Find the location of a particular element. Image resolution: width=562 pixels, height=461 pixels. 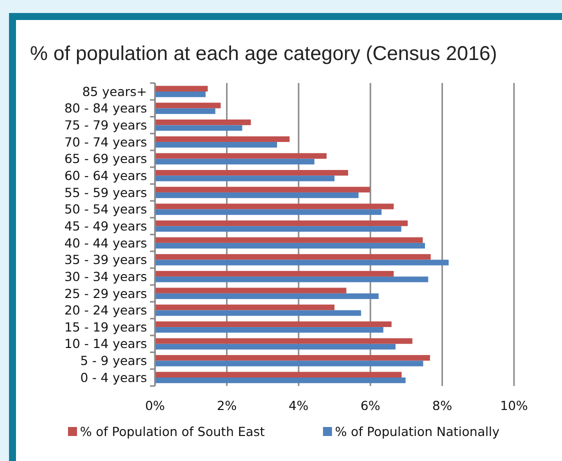

y-tick-label: 55 - 59 years is located at coordinates (105, 192).